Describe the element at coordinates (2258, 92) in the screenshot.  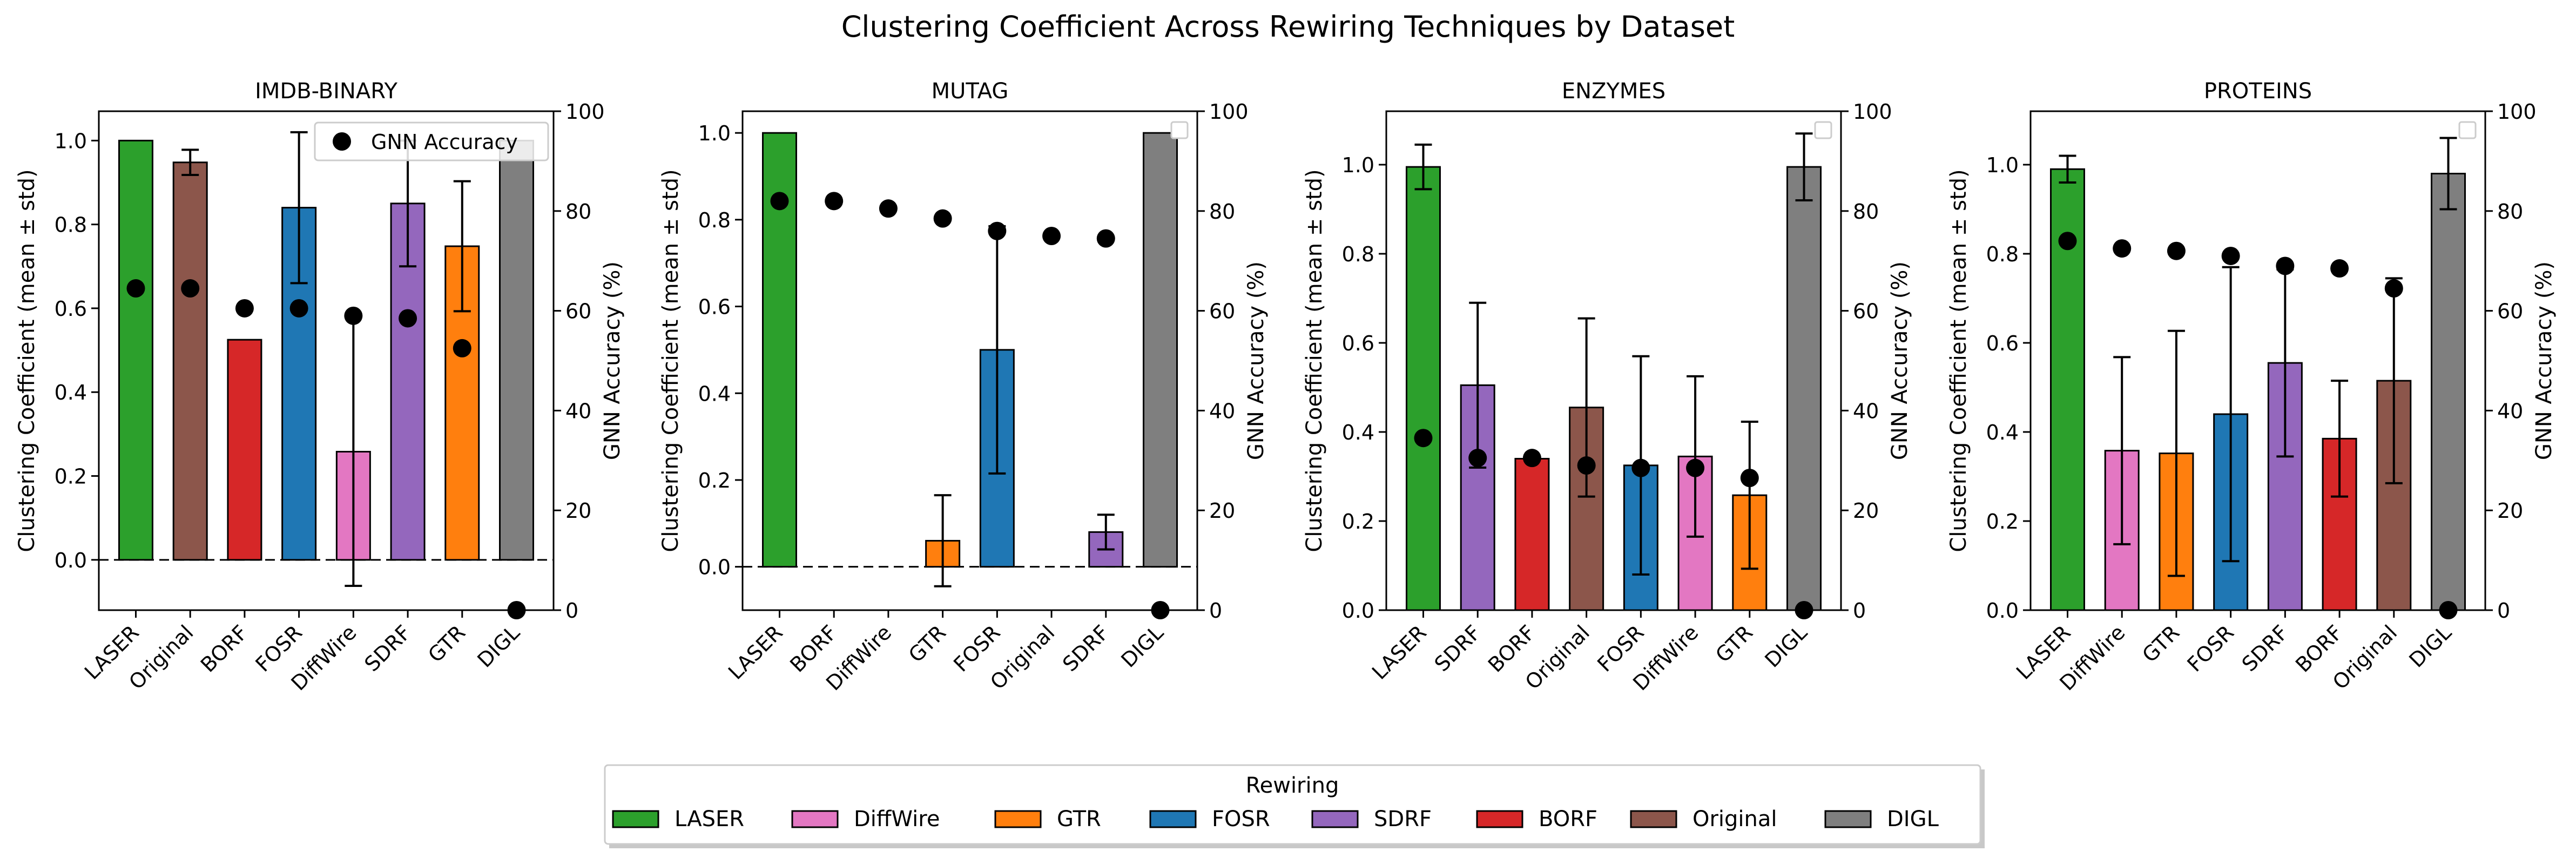
I see `panel-title: PROTEINS` at that location.